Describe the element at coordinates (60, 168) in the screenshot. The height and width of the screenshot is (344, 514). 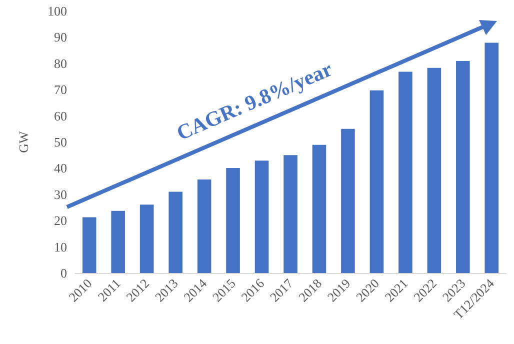
I see `y-tick-label: 40` at that location.